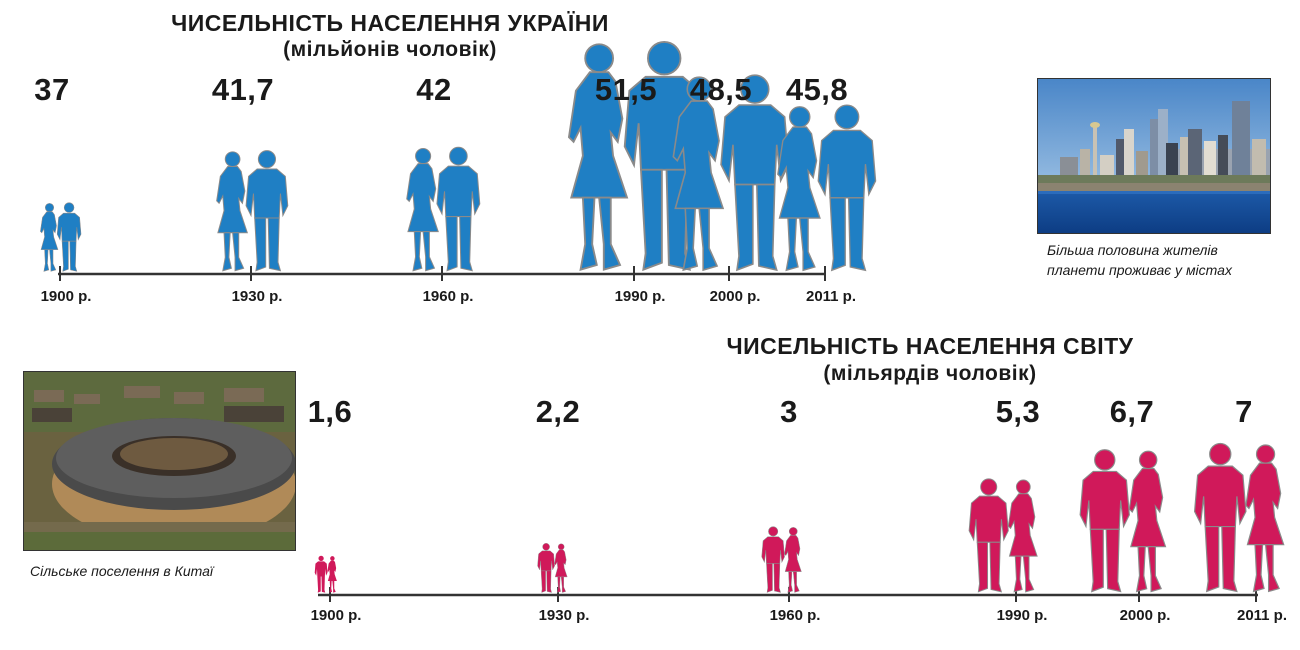 The width and height of the screenshot is (1300, 650). I want to click on ukraine-year-label: 1900 р., so click(66, 296).